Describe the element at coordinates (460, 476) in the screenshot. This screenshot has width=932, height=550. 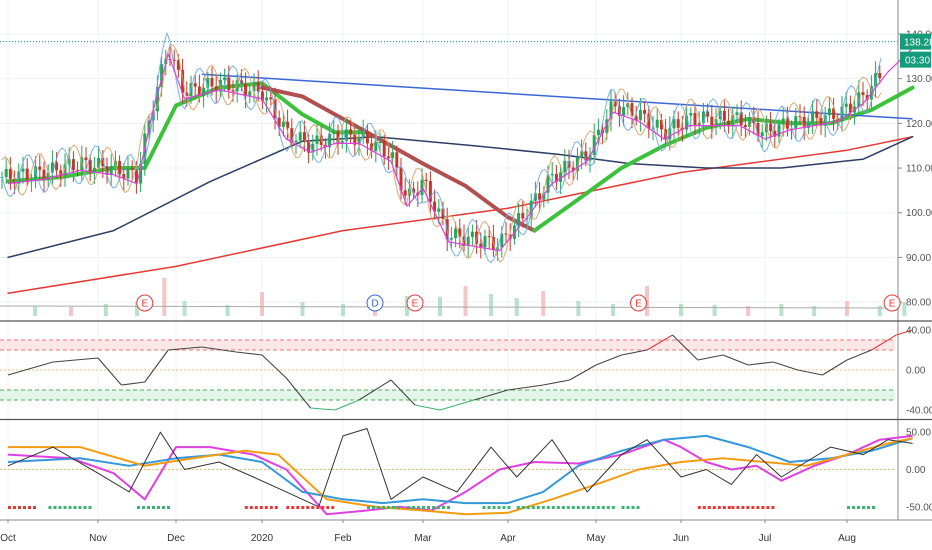
I see `oscillator-2-line` at that location.